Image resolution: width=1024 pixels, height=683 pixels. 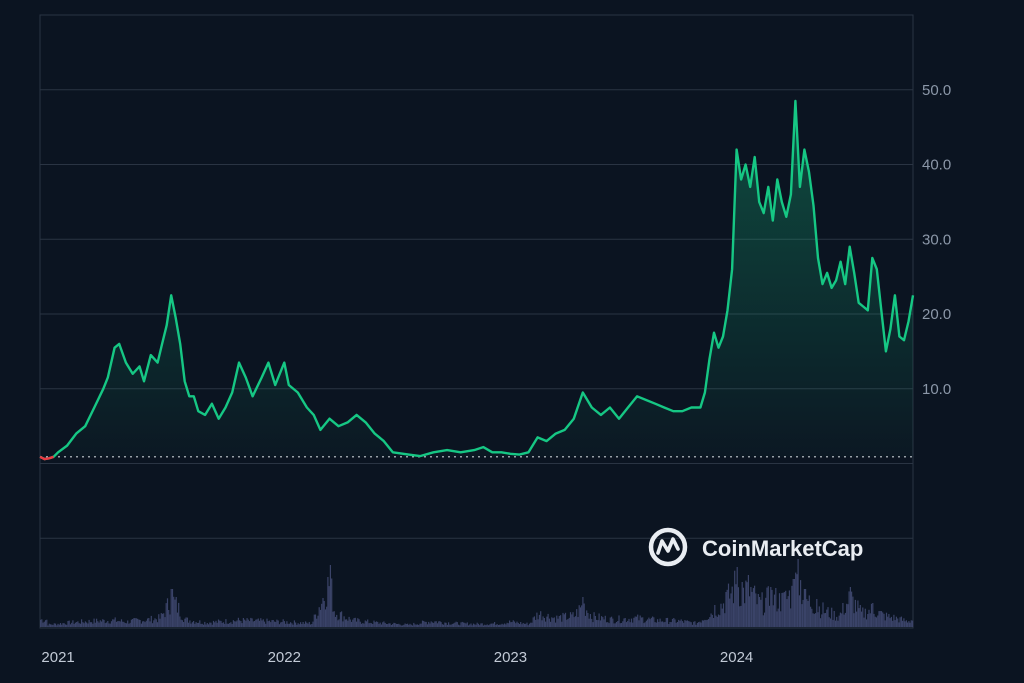 I want to click on x-tick-label: 2024, so click(x=736, y=657).